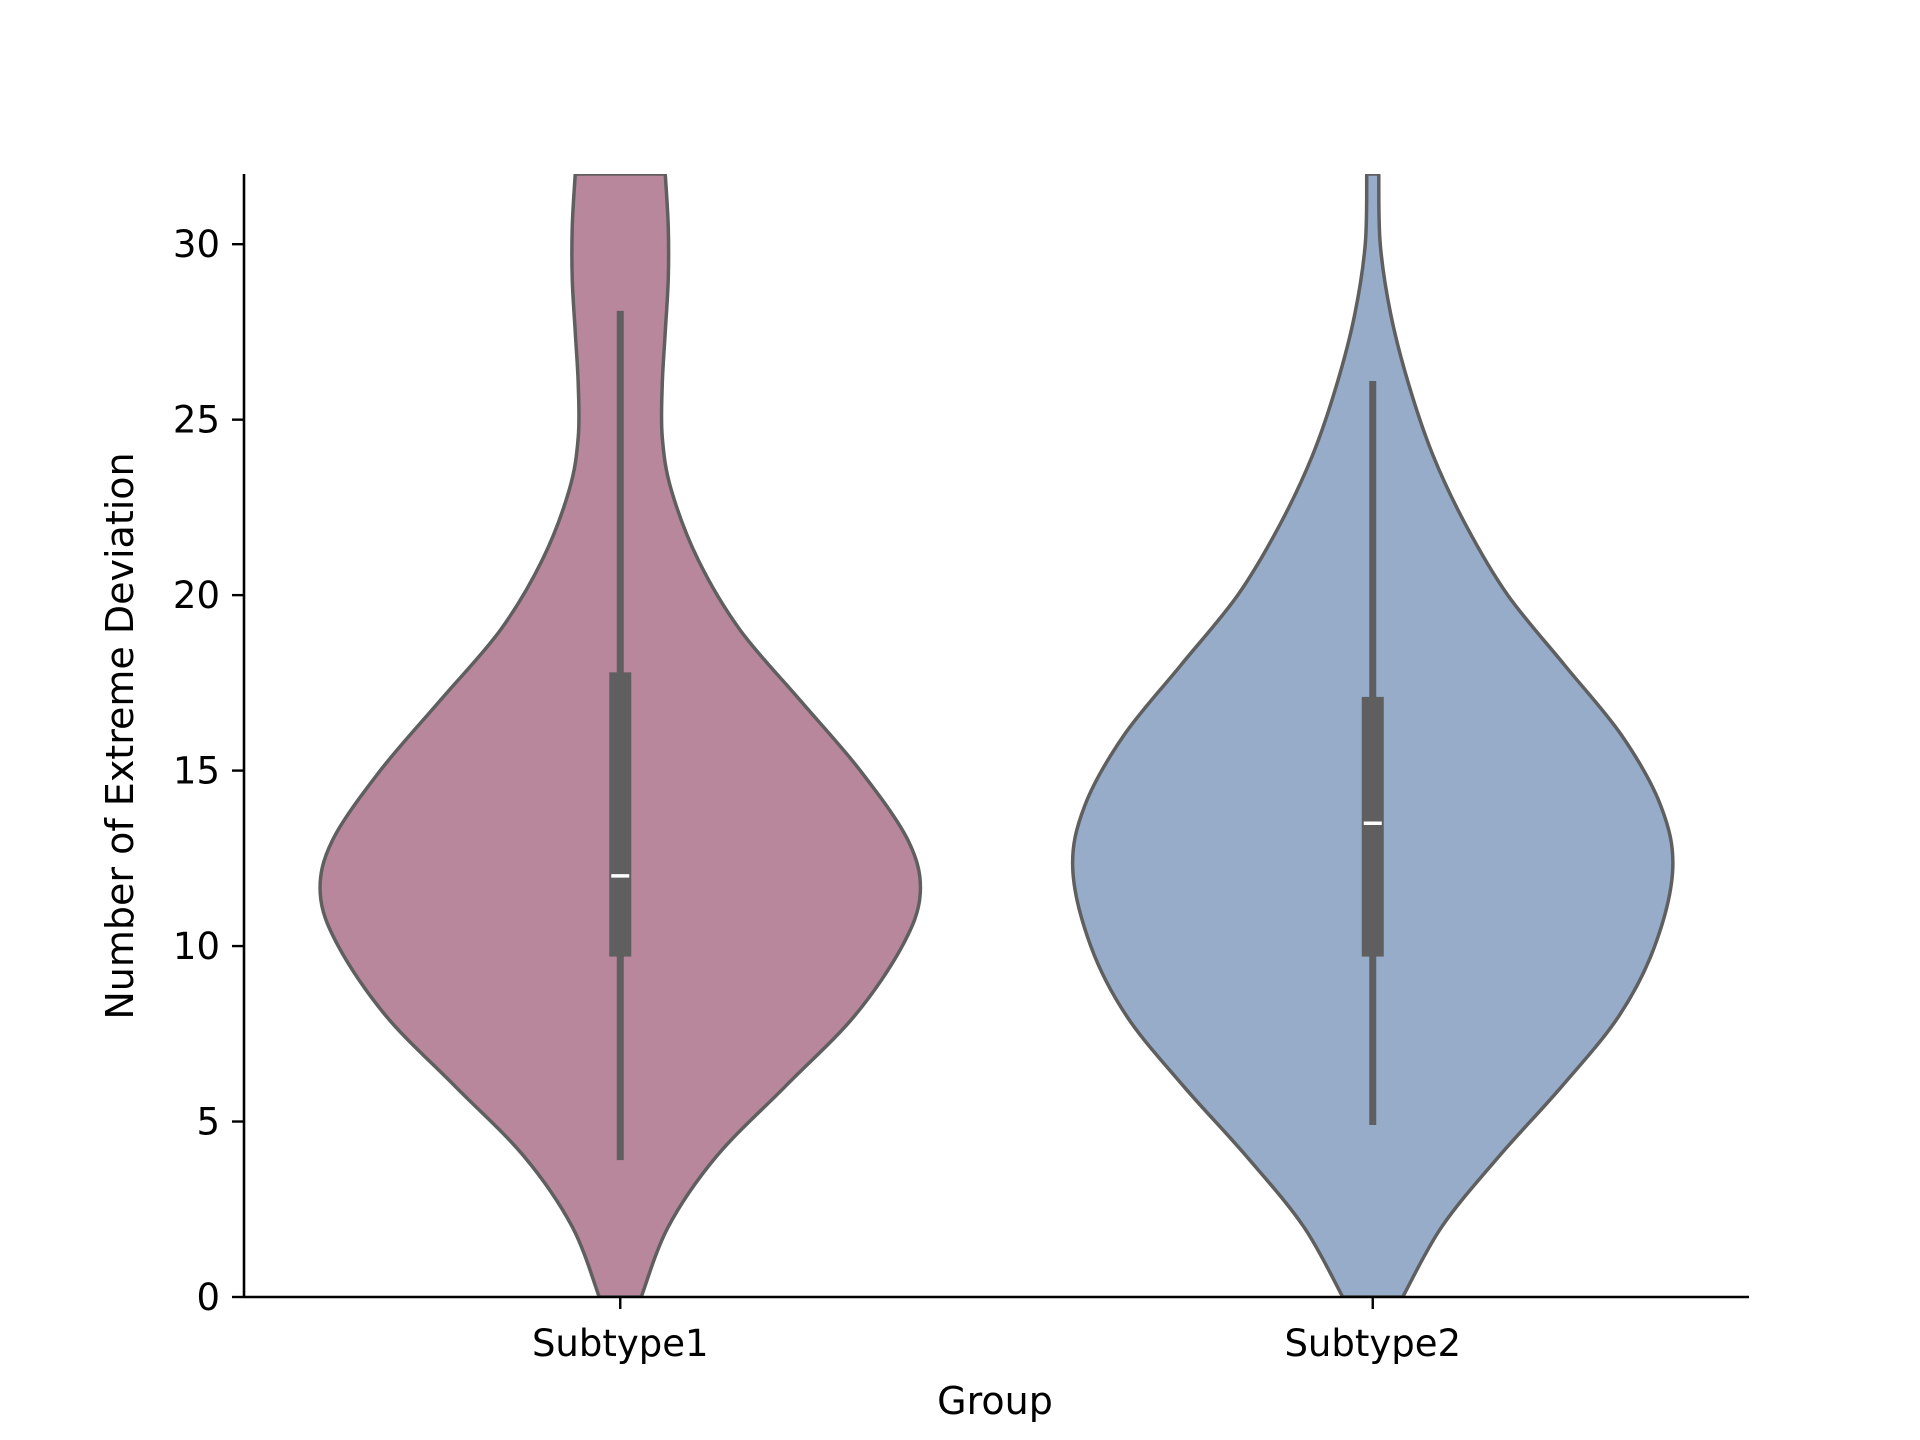  Describe the element at coordinates (995, 1401) in the screenshot. I see `x-axis-title: Group` at that location.